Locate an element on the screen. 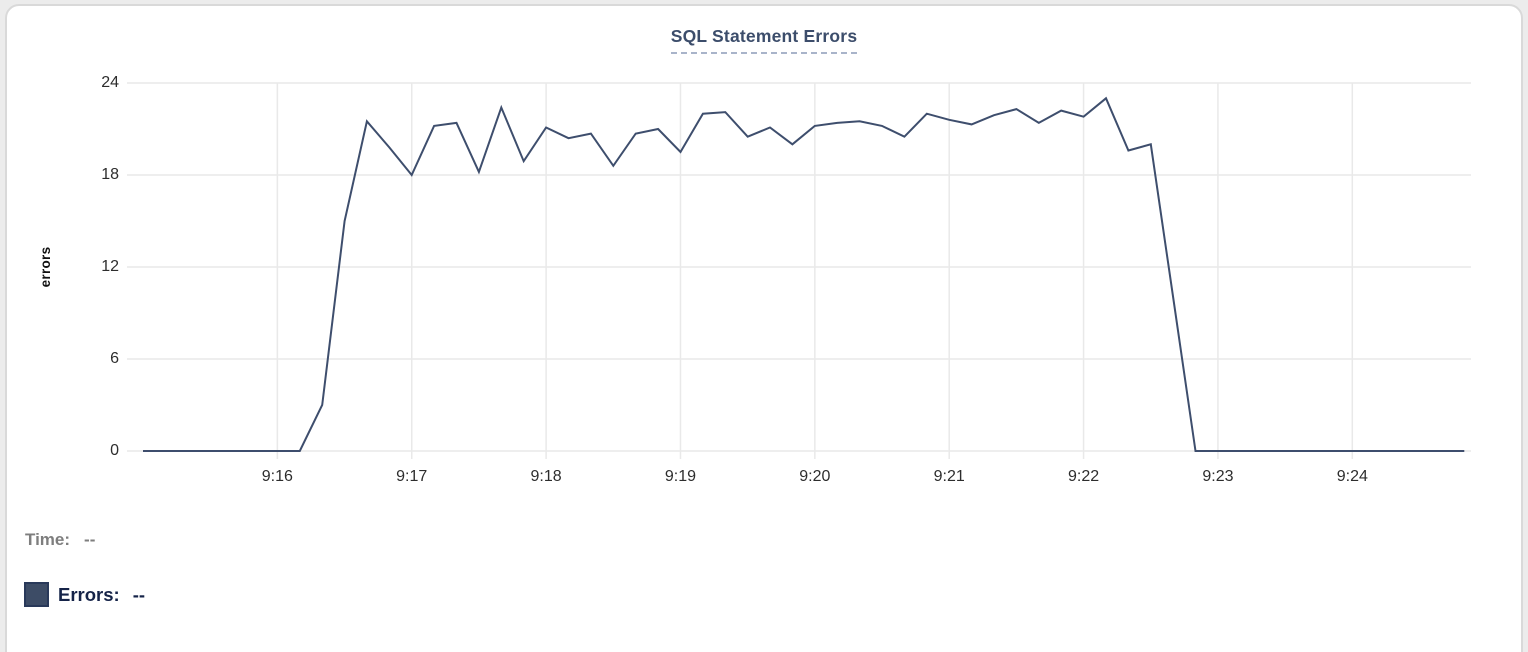 The height and width of the screenshot is (652, 1528). y-tick-label: 24 is located at coordinates (110, 82).